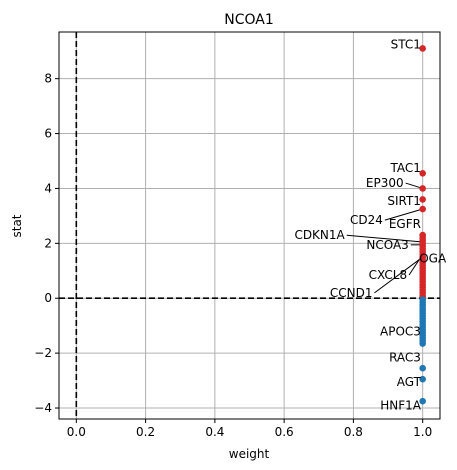 This screenshot has width=457, height=470. What do you see at coordinates (48, 188) in the screenshot?
I see `y-tick-label: 4` at bounding box center [48, 188].